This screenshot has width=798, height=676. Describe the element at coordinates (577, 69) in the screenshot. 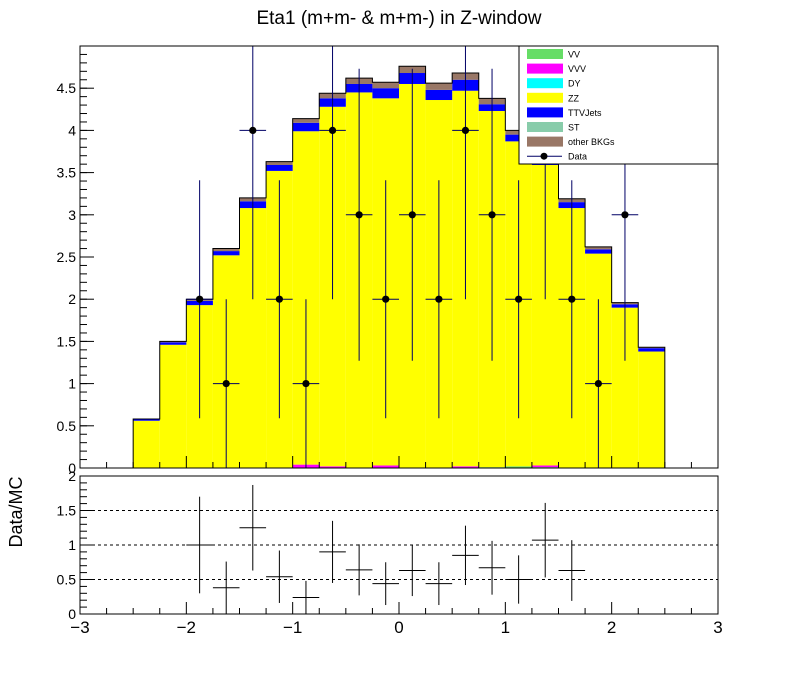

I see `legend-label: VVV` at that location.